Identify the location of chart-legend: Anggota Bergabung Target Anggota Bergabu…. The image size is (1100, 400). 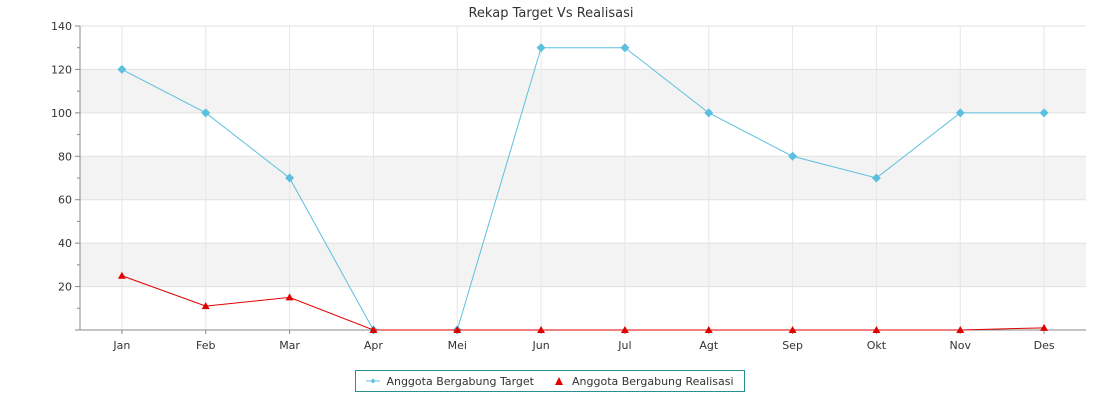
(550, 381).